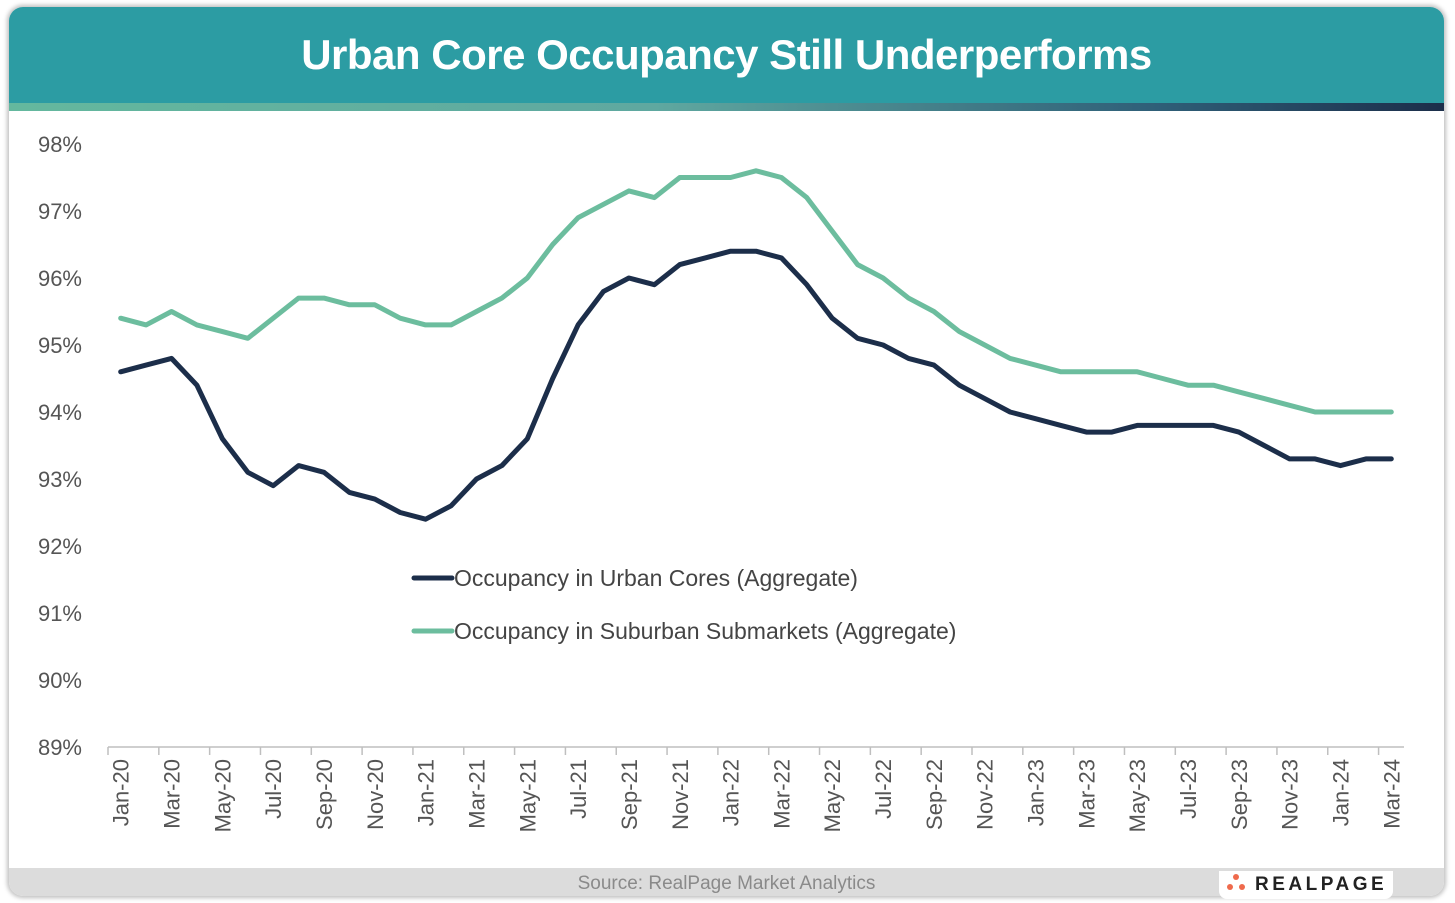  Describe the element at coordinates (222, 795) in the screenshot. I see `x-tick-label: May-20` at that location.